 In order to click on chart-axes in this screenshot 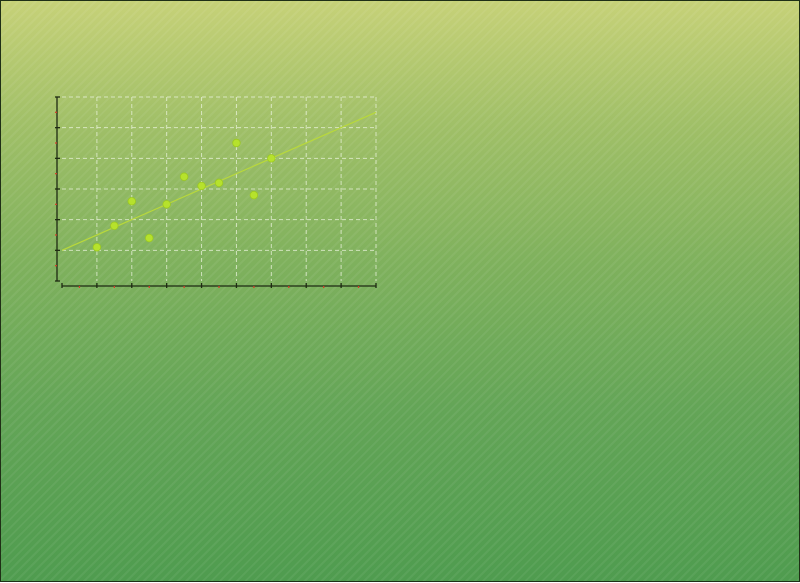, I will do `click(216, 192)`.